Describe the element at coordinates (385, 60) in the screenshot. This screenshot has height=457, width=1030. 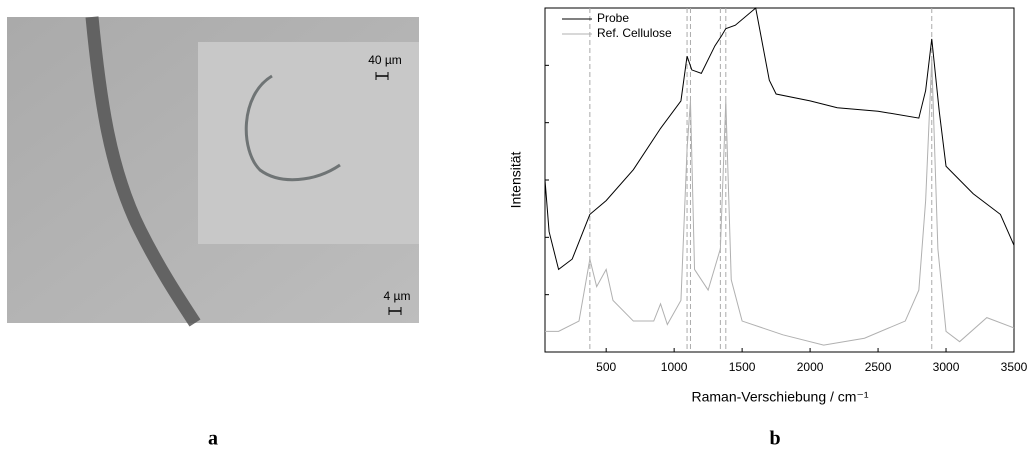
I see `scale-label: 40 µm` at that location.